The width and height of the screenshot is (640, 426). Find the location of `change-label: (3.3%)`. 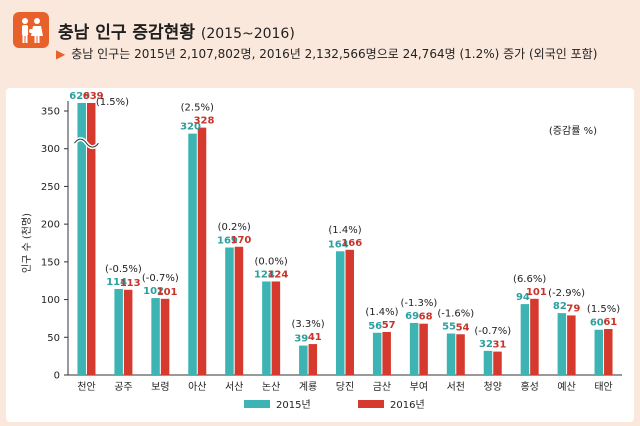

change-label: (3.3%) is located at coordinates (307, 324).